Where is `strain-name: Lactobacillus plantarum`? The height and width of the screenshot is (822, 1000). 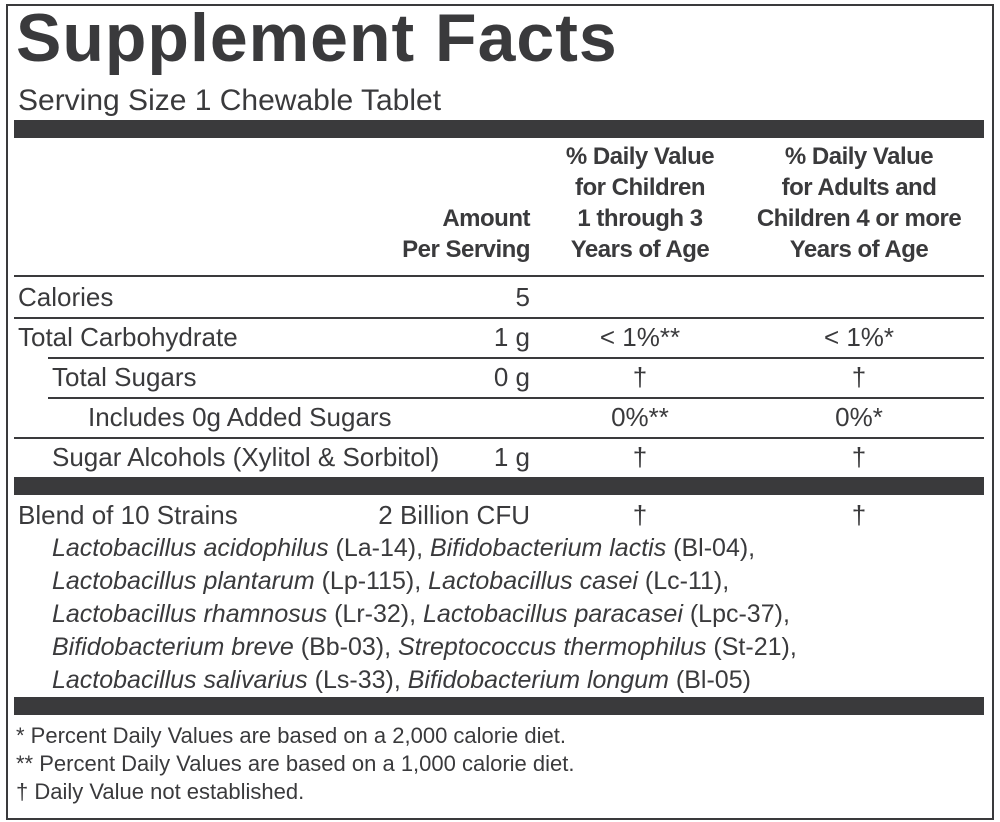 strain-name: Lactobacillus plantarum is located at coordinates (183, 581).